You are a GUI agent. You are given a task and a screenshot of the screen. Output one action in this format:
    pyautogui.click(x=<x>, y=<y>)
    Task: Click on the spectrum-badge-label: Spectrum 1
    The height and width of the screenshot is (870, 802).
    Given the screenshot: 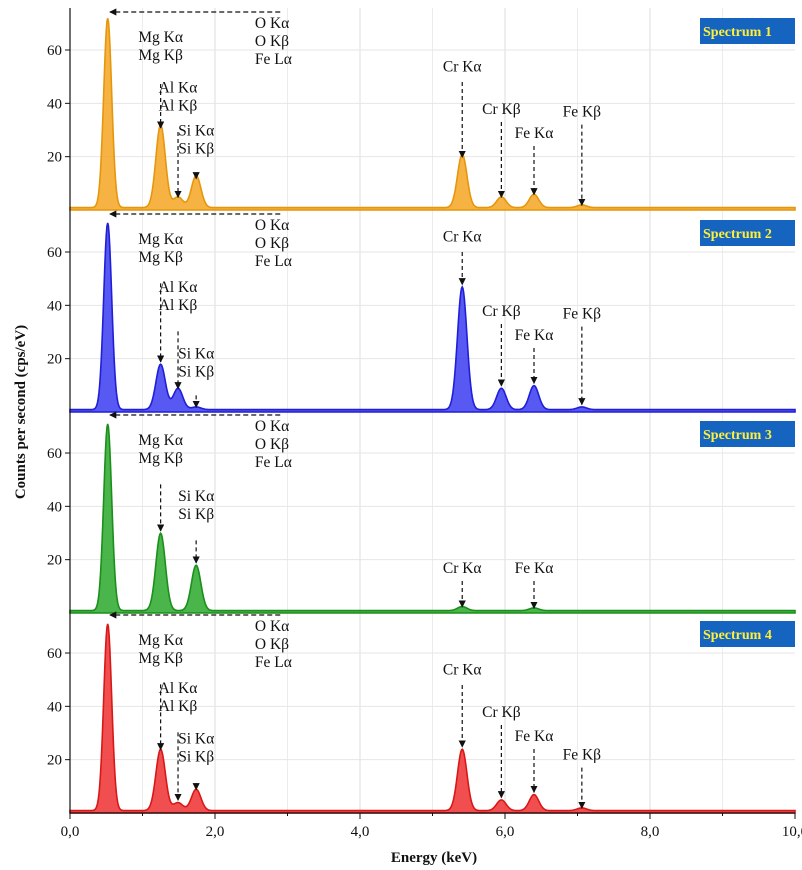 What is the action you would take?
    pyautogui.click(x=737, y=32)
    